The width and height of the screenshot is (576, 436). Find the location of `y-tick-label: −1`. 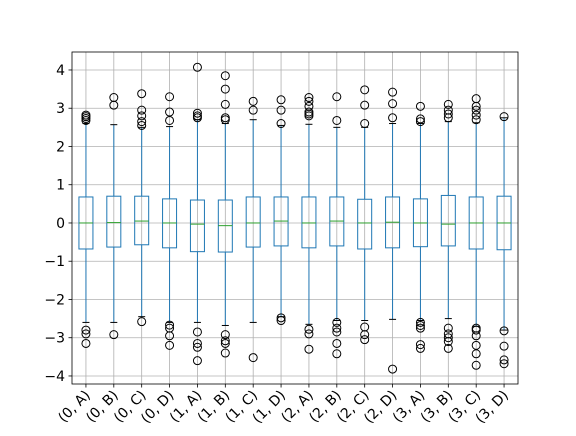

y-tick-label: −1 is located at coordinates (54, 262).